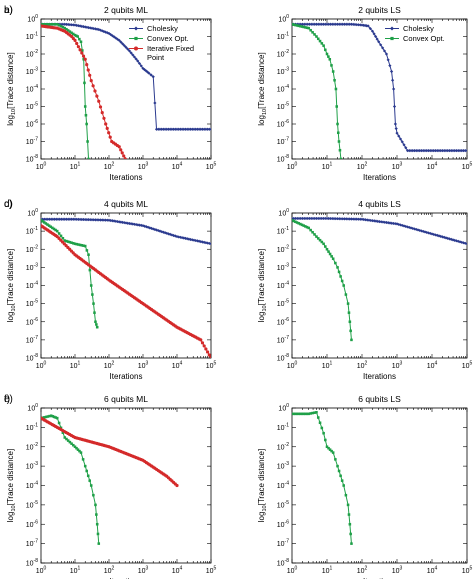 The width and height of the screenshot is (474, 579). Describe the element at coordinates (392, 38) in the screenshot. I see `legend-marker` at that location.